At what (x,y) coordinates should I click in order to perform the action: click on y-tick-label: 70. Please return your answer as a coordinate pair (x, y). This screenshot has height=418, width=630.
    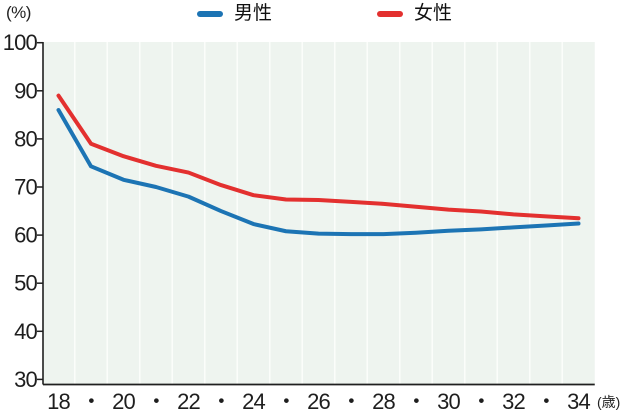
    Looking at the image, I should click on (25, 187).